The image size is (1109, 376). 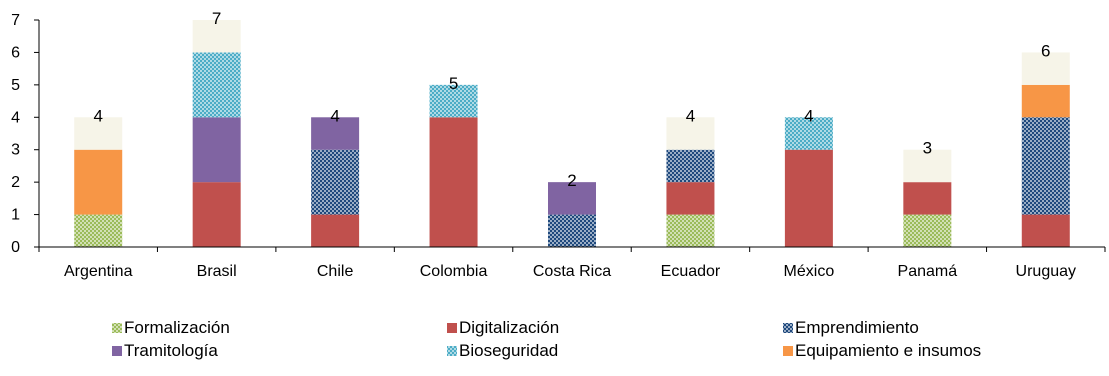 What do you see at coordinates (691, 271) in the screenshot?
I see `x-tick-label: Ecuador` at bounding box center [691, 271].